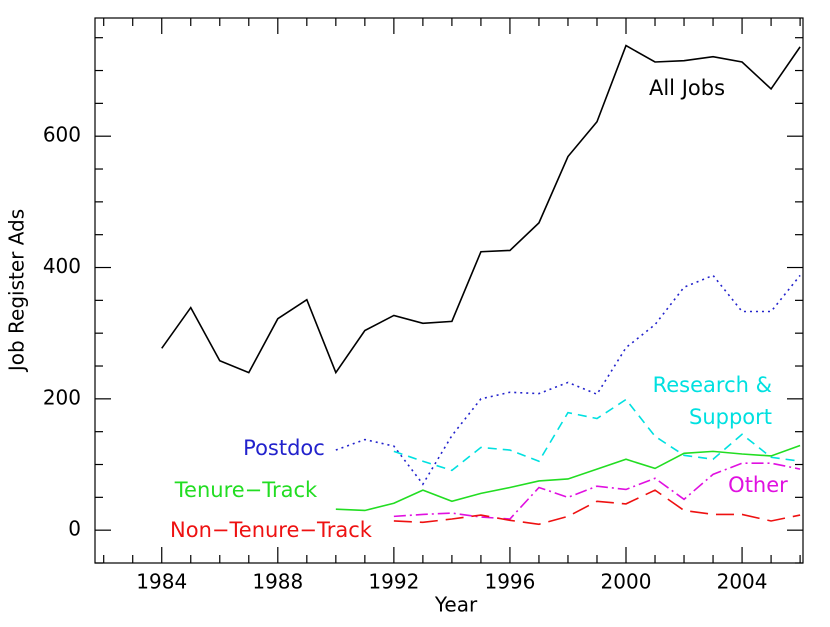 This screenshot has width=830, height=627. What do you see at coordinates (62, 397) in the screenshot?
I see `y-tick-label: 200` at bounding box center [62, 397].